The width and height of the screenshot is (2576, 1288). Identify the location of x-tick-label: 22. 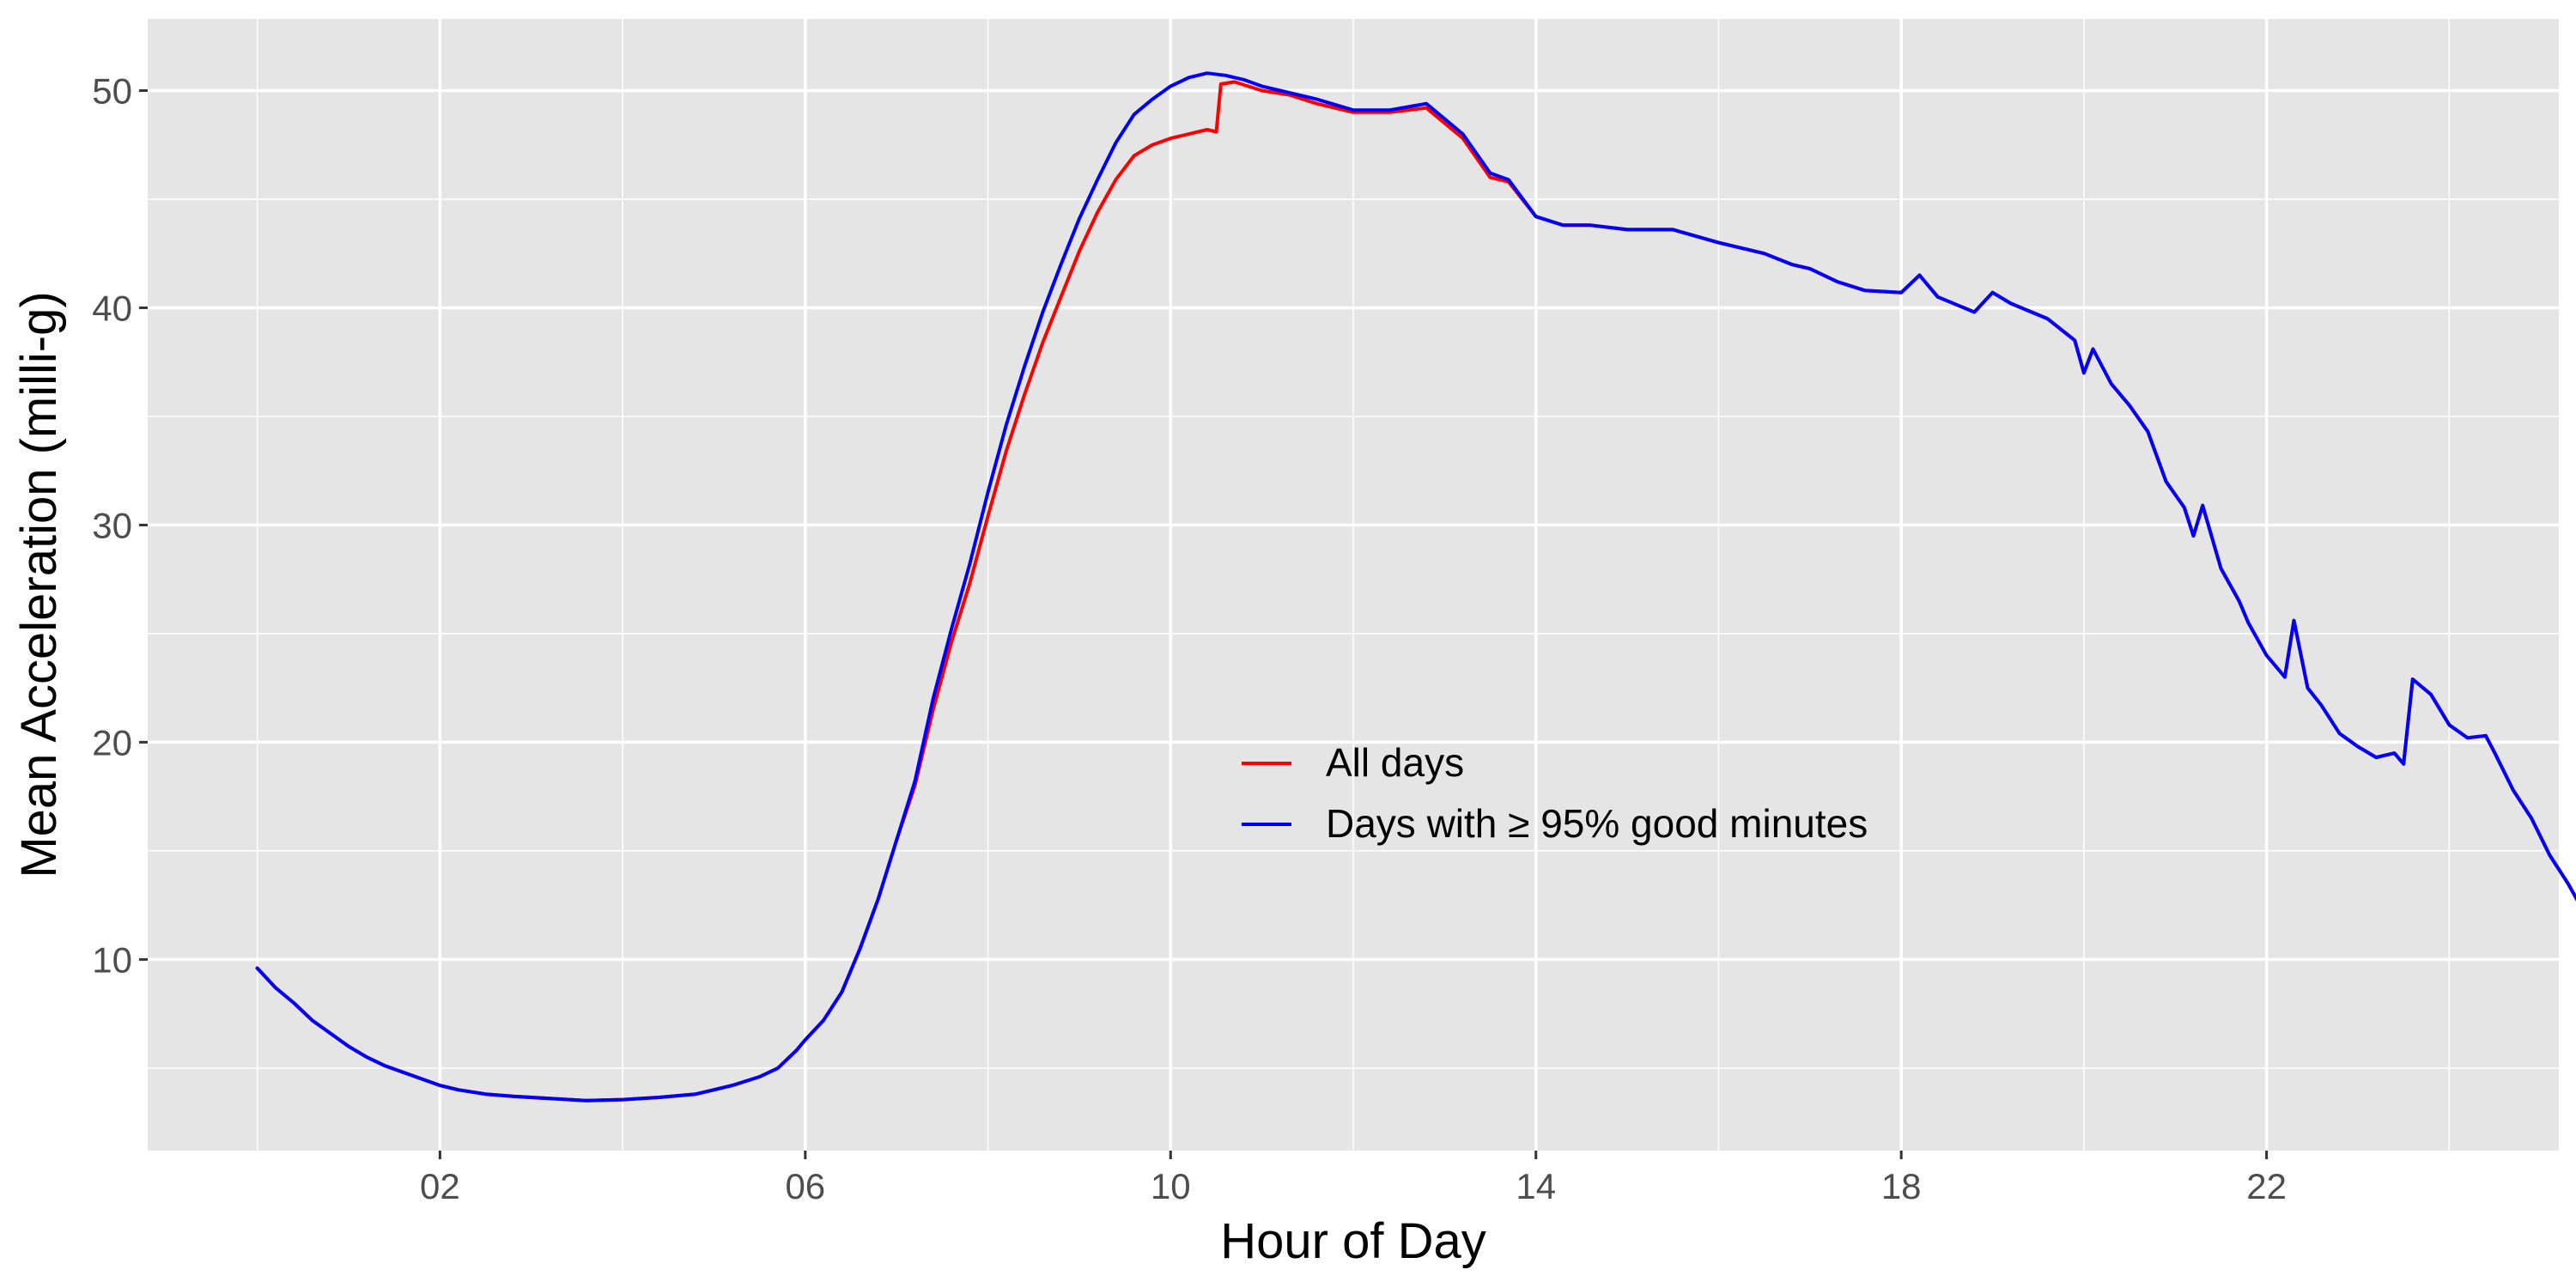
(2266, 1186).